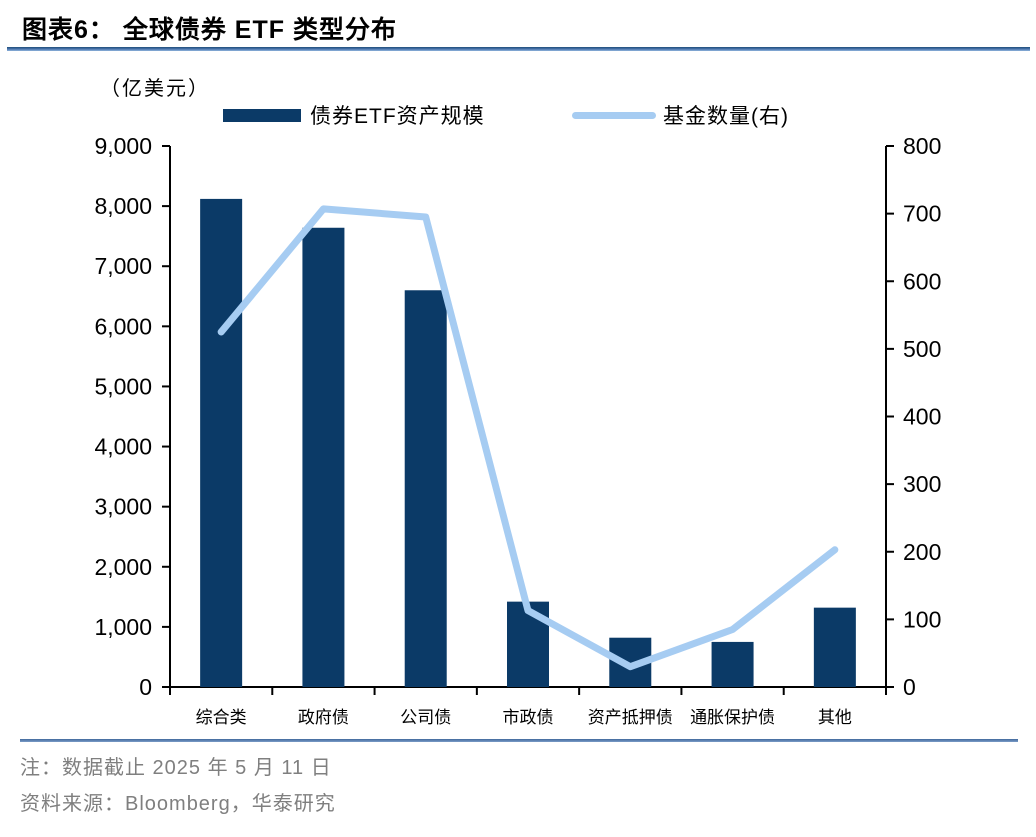 The height and width of the screenshot is (837, 1036). Describe the element at coordinates (835, 717) in the screenshot. I see `category-label: 其他` at that location.